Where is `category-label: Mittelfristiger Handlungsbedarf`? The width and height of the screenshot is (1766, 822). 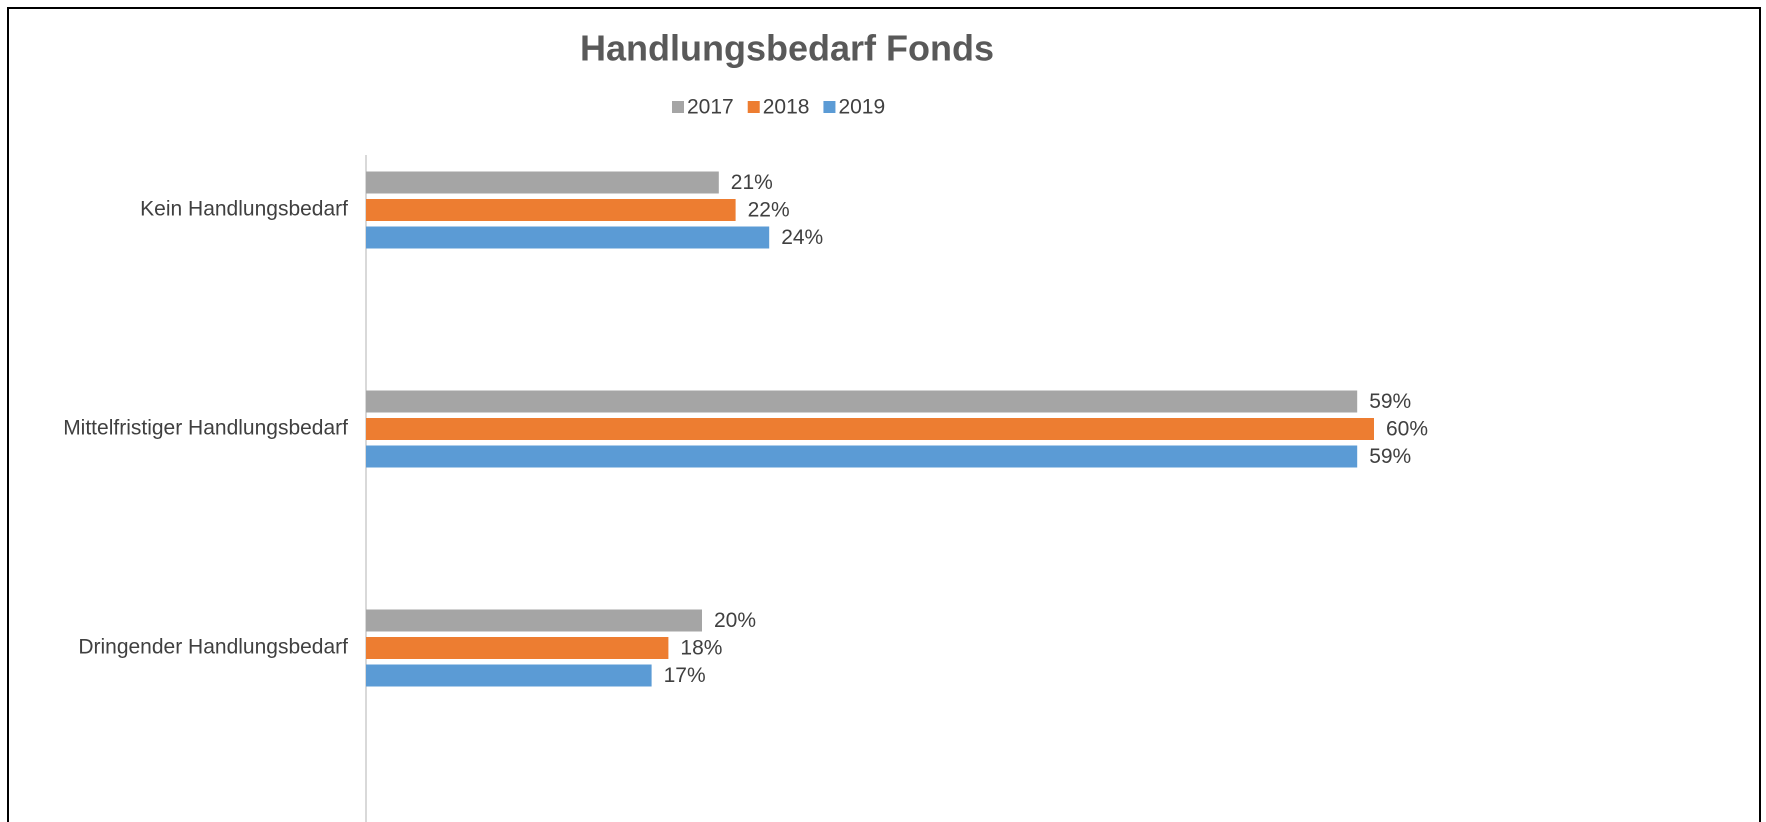
category-label: Mittelfristiger Handlungsbedarf is located at coordinates (205, 428).